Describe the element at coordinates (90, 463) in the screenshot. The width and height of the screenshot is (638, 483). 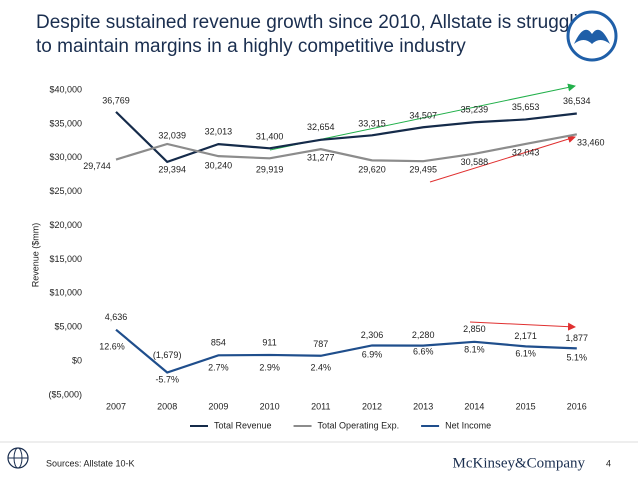
I see `source: Sources: Allstate 10-K` at that location.